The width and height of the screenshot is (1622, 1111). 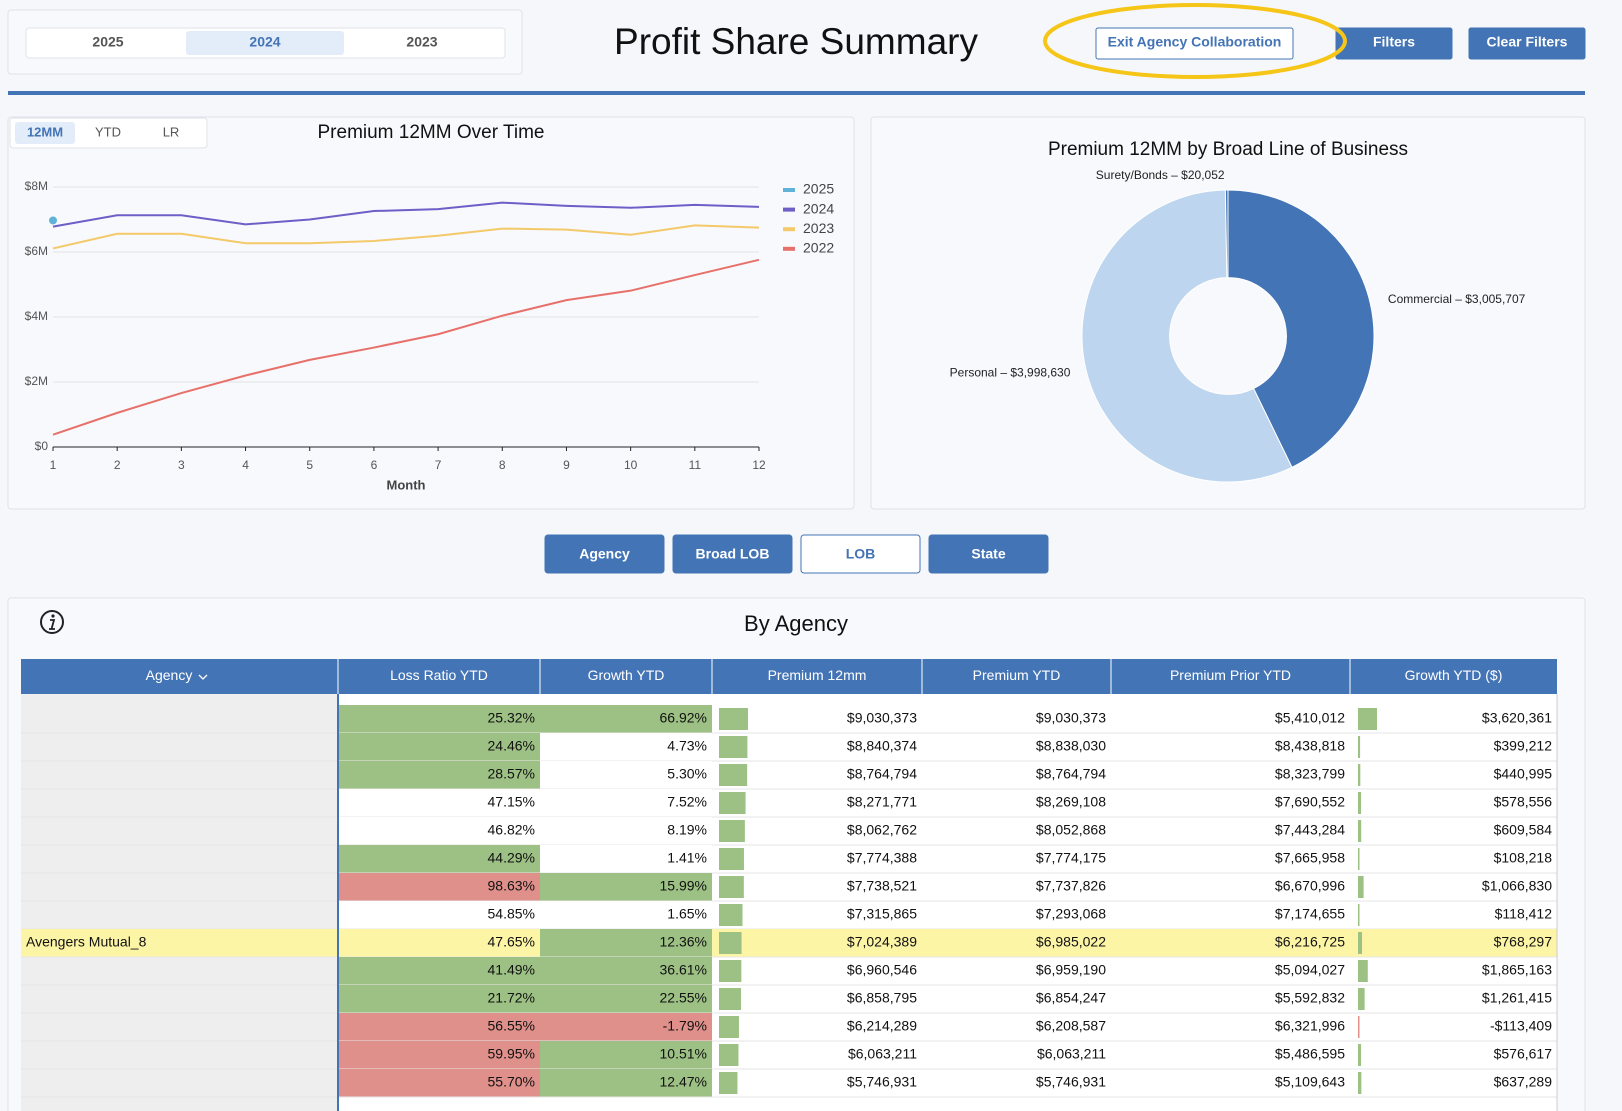 What do you see at coordinates (818, 189) in the screenshot?
I see `legend-label: 2025` at bounding box center [818, 189].